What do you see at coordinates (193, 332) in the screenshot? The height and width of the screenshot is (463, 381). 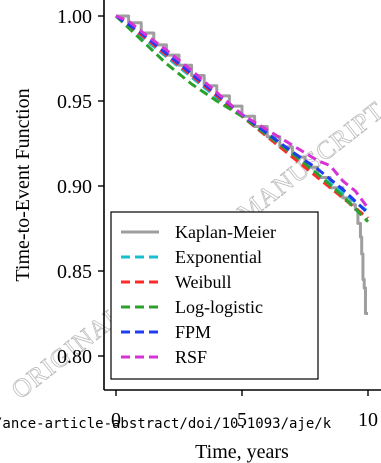 I see `legend-label: FPM` at bounding box center [193, 332].